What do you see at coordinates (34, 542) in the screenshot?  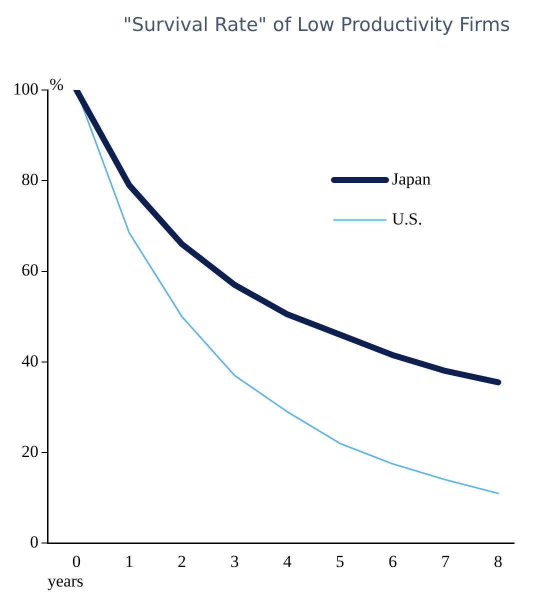 I see `y-tick-label: 0` at bounding box center [34, 542].